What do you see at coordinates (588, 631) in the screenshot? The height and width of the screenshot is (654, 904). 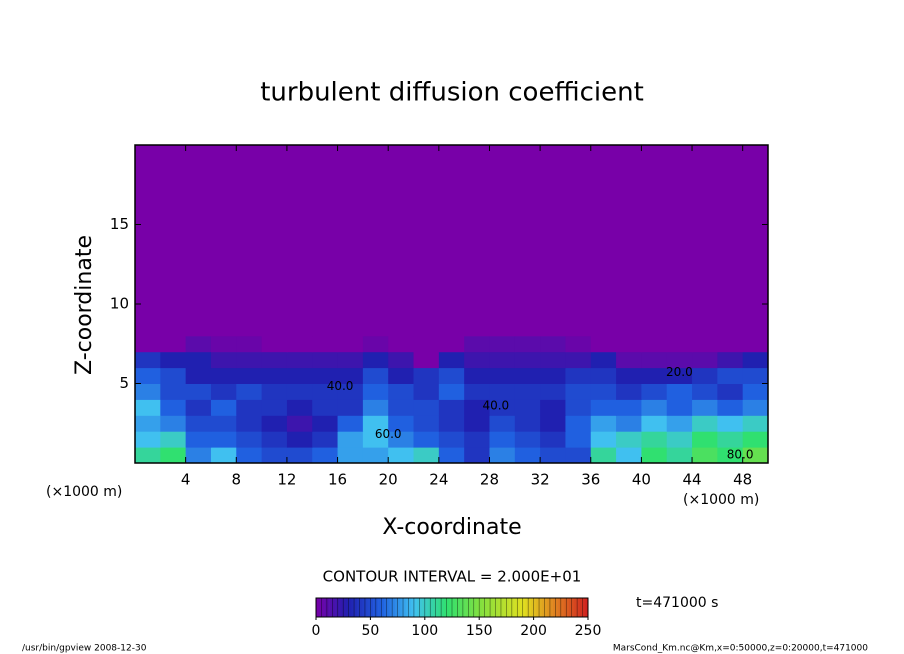 I see `colorbar-tick-label: 250` at bounding box center [588, 631].